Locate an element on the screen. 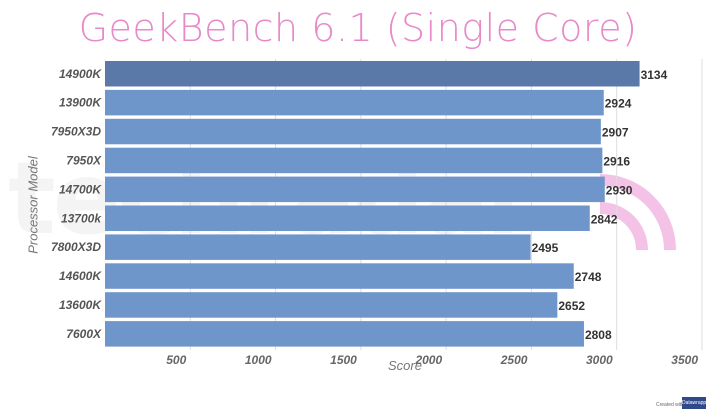  x-tick-label: 2500 is located at coordinates (514, 360).